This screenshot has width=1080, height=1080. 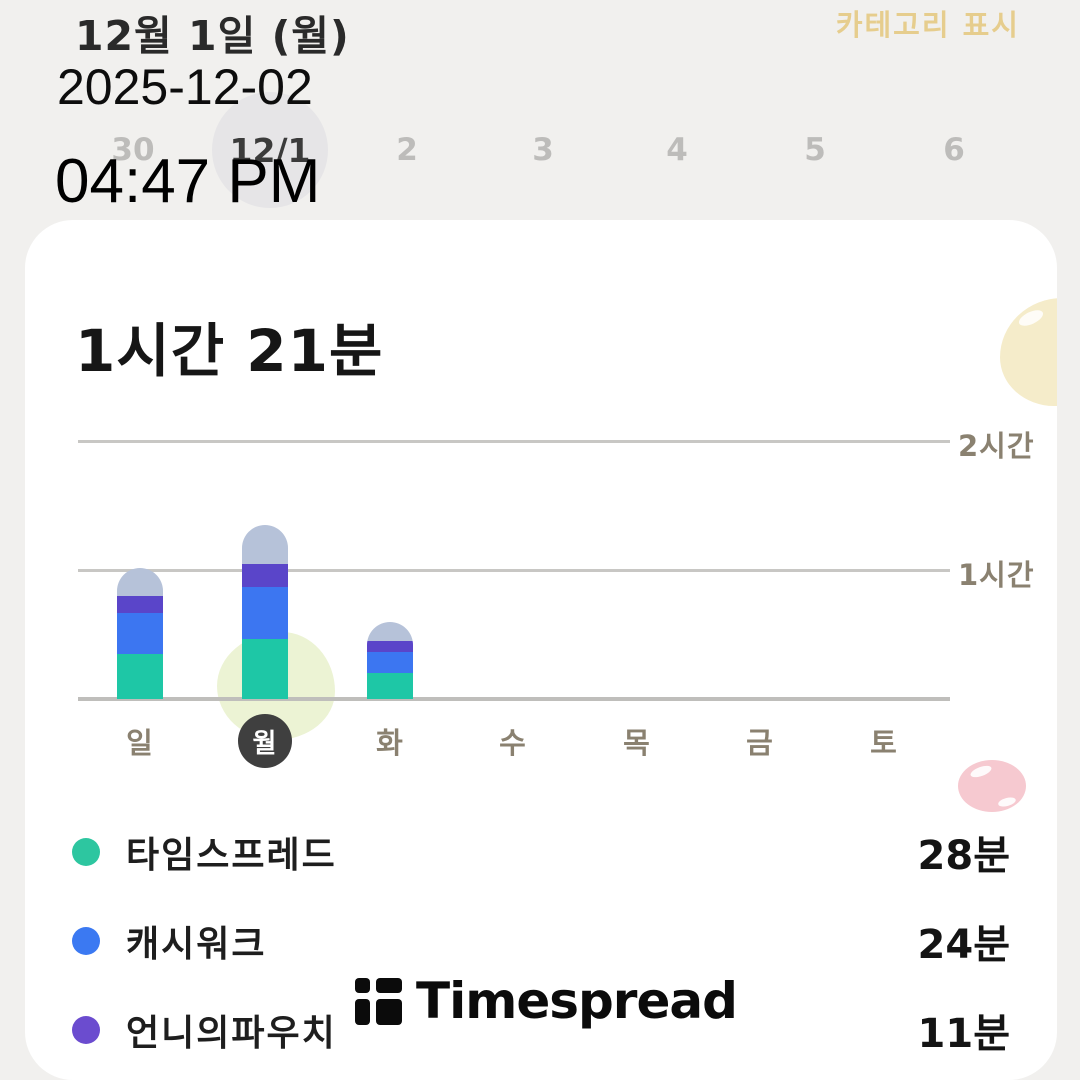 What do you see at coordinates (185, 87) in the screenshot?
I see `overlay-date-text: 2025-12-02` at bounding box center [185, 87].